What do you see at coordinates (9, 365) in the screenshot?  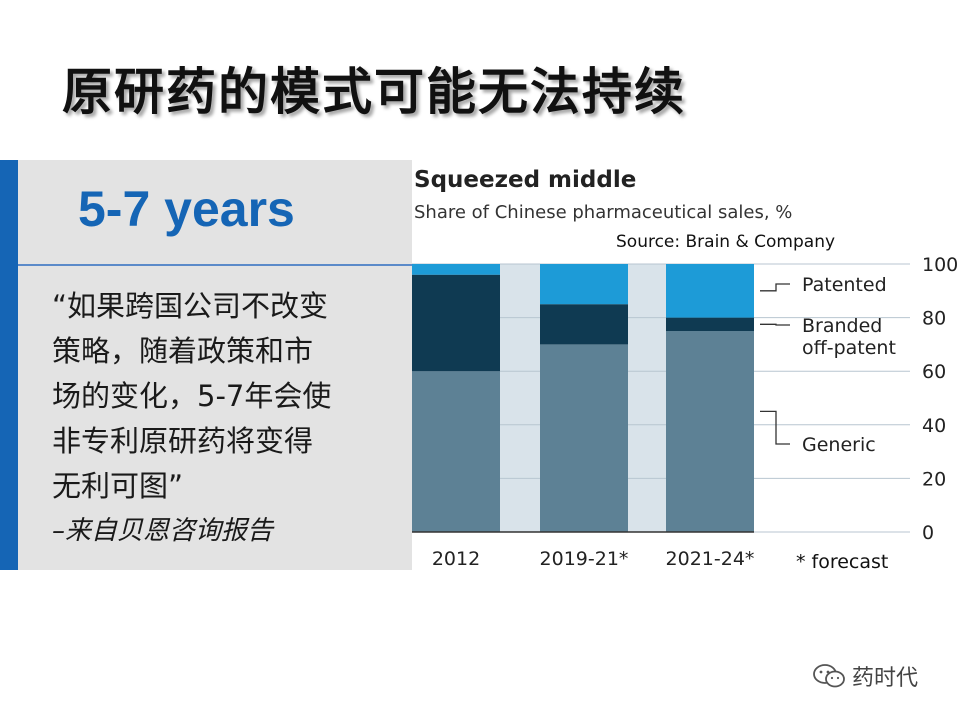 I see `accent-bar` at bounding box center [9, 365].